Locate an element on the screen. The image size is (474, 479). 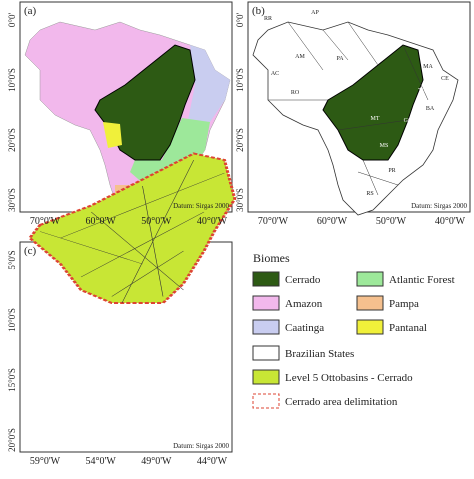
state-label: MS is located at coordinates (384, 146).